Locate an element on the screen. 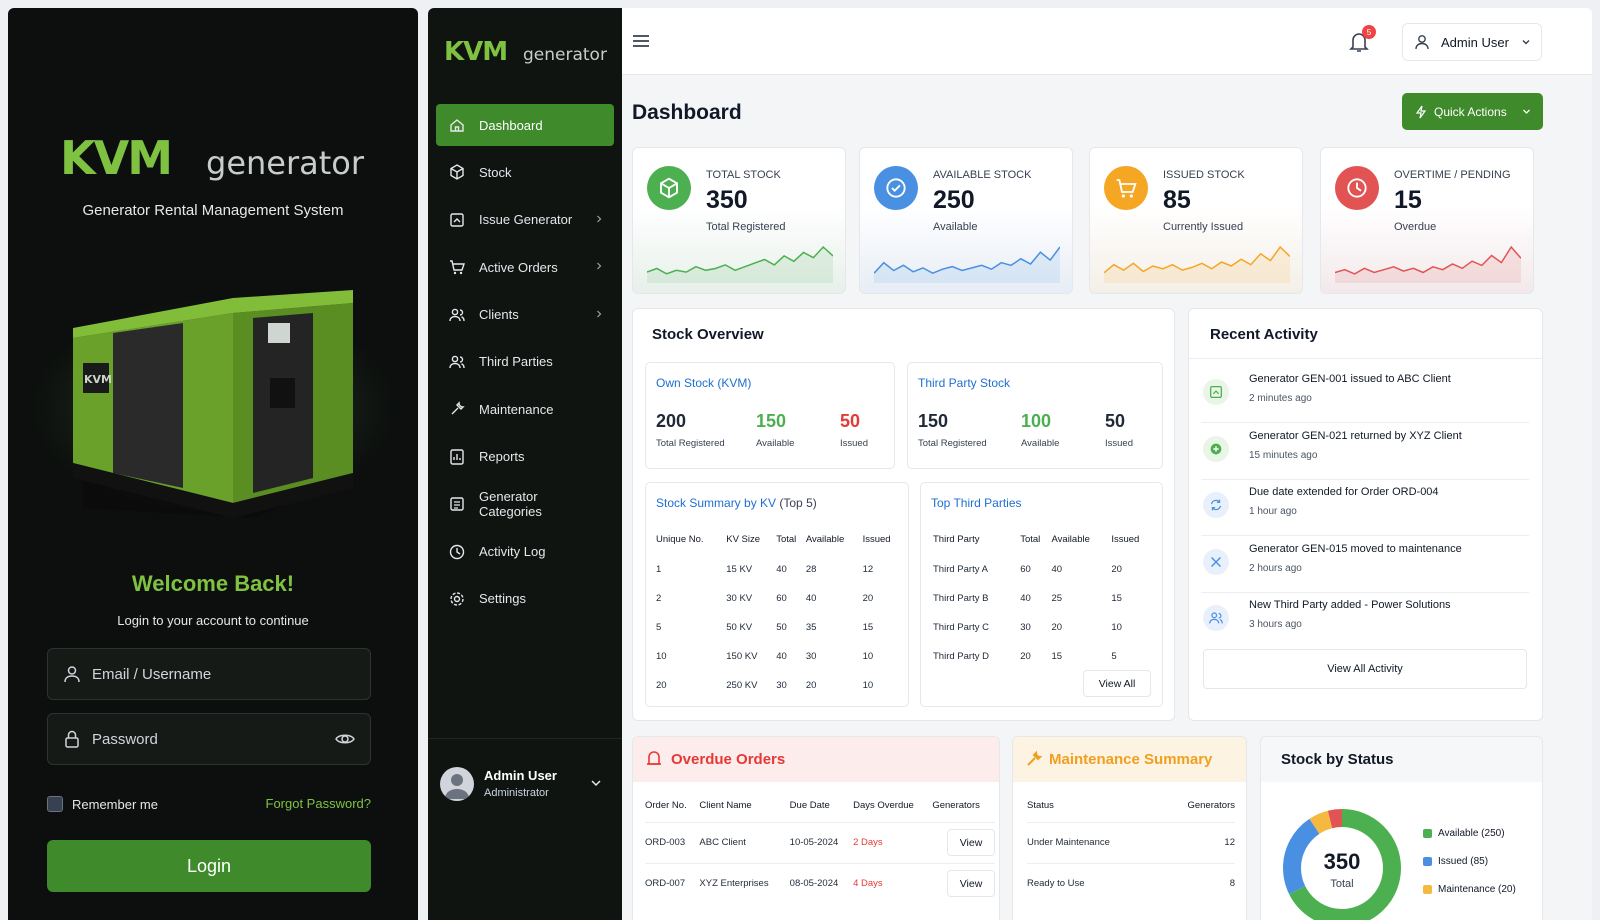 This screenshot has height=920, width=1600. sidebar-item-clients: Clients is located at coordinates (525, 315).